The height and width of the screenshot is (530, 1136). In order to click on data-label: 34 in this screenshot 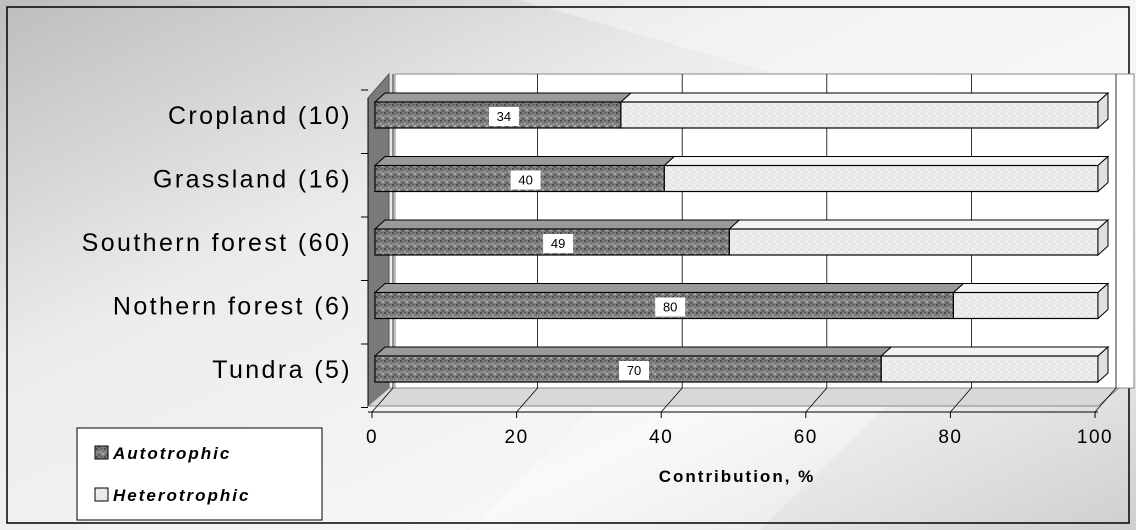, I will do `click(504, 116)`.